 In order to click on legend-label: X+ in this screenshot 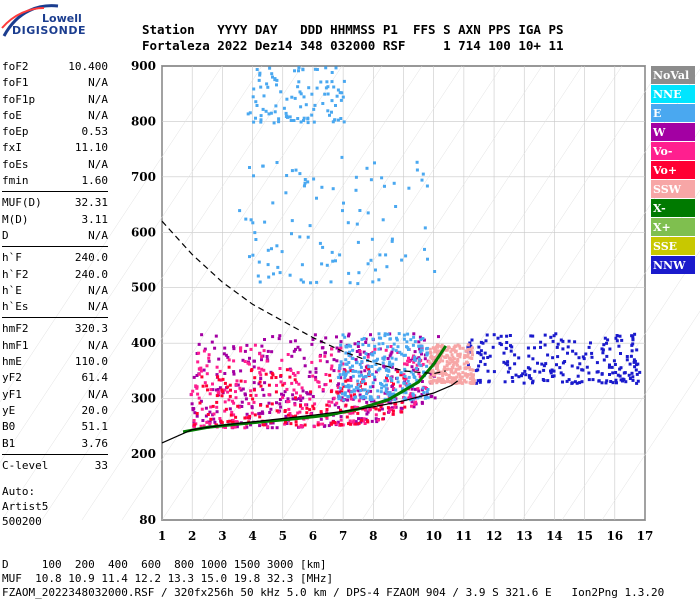, I will do `click(662, 227)`.